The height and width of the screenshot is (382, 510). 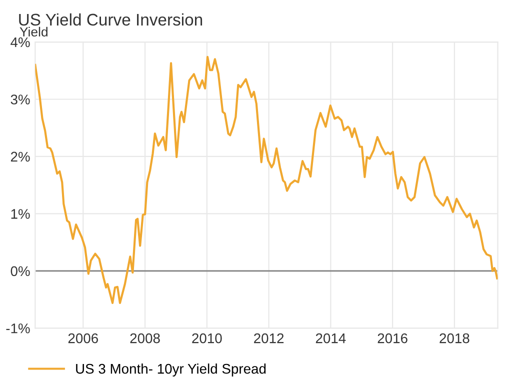 What do you see at coordinates (83, 338) in the screenshot?
I see `x-tick-label: 2006` at bounding box center [83, 338].